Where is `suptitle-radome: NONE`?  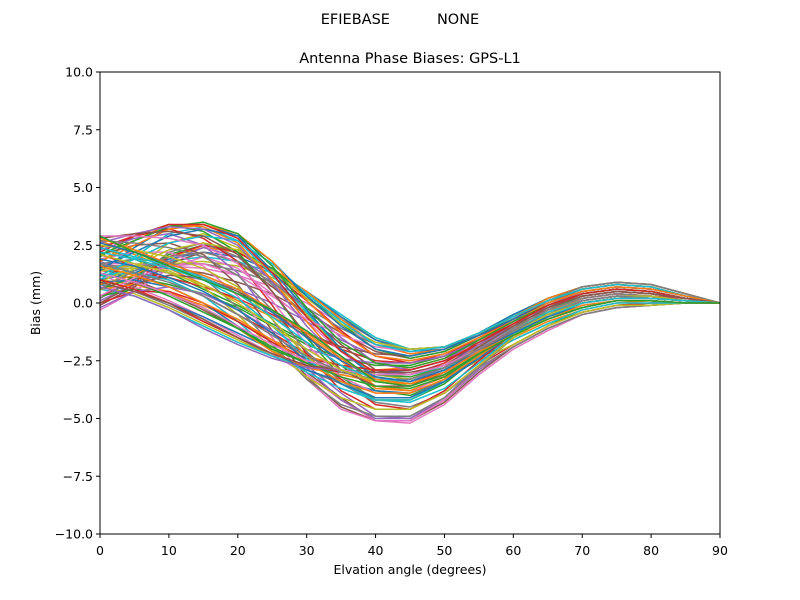 suptitle-radome: NONE is located at coordinates (458, 20).